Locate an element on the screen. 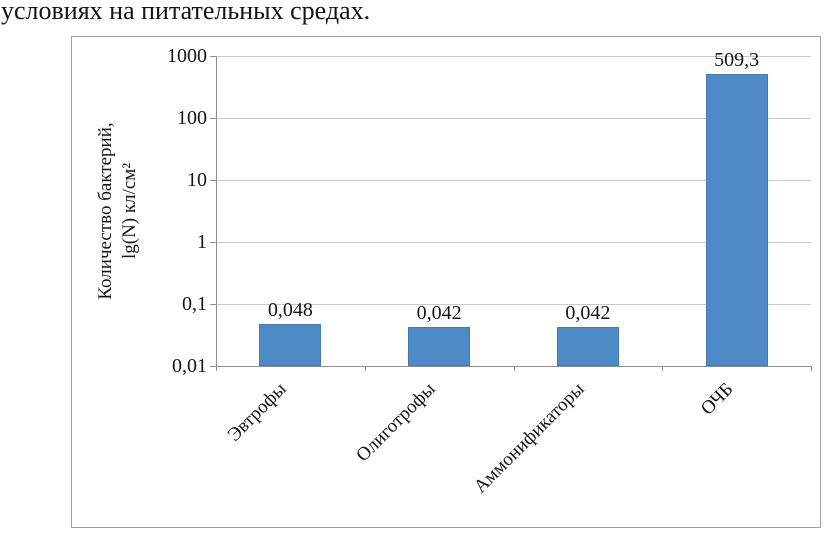  y-axis-line is located at coordinates (216, 211).